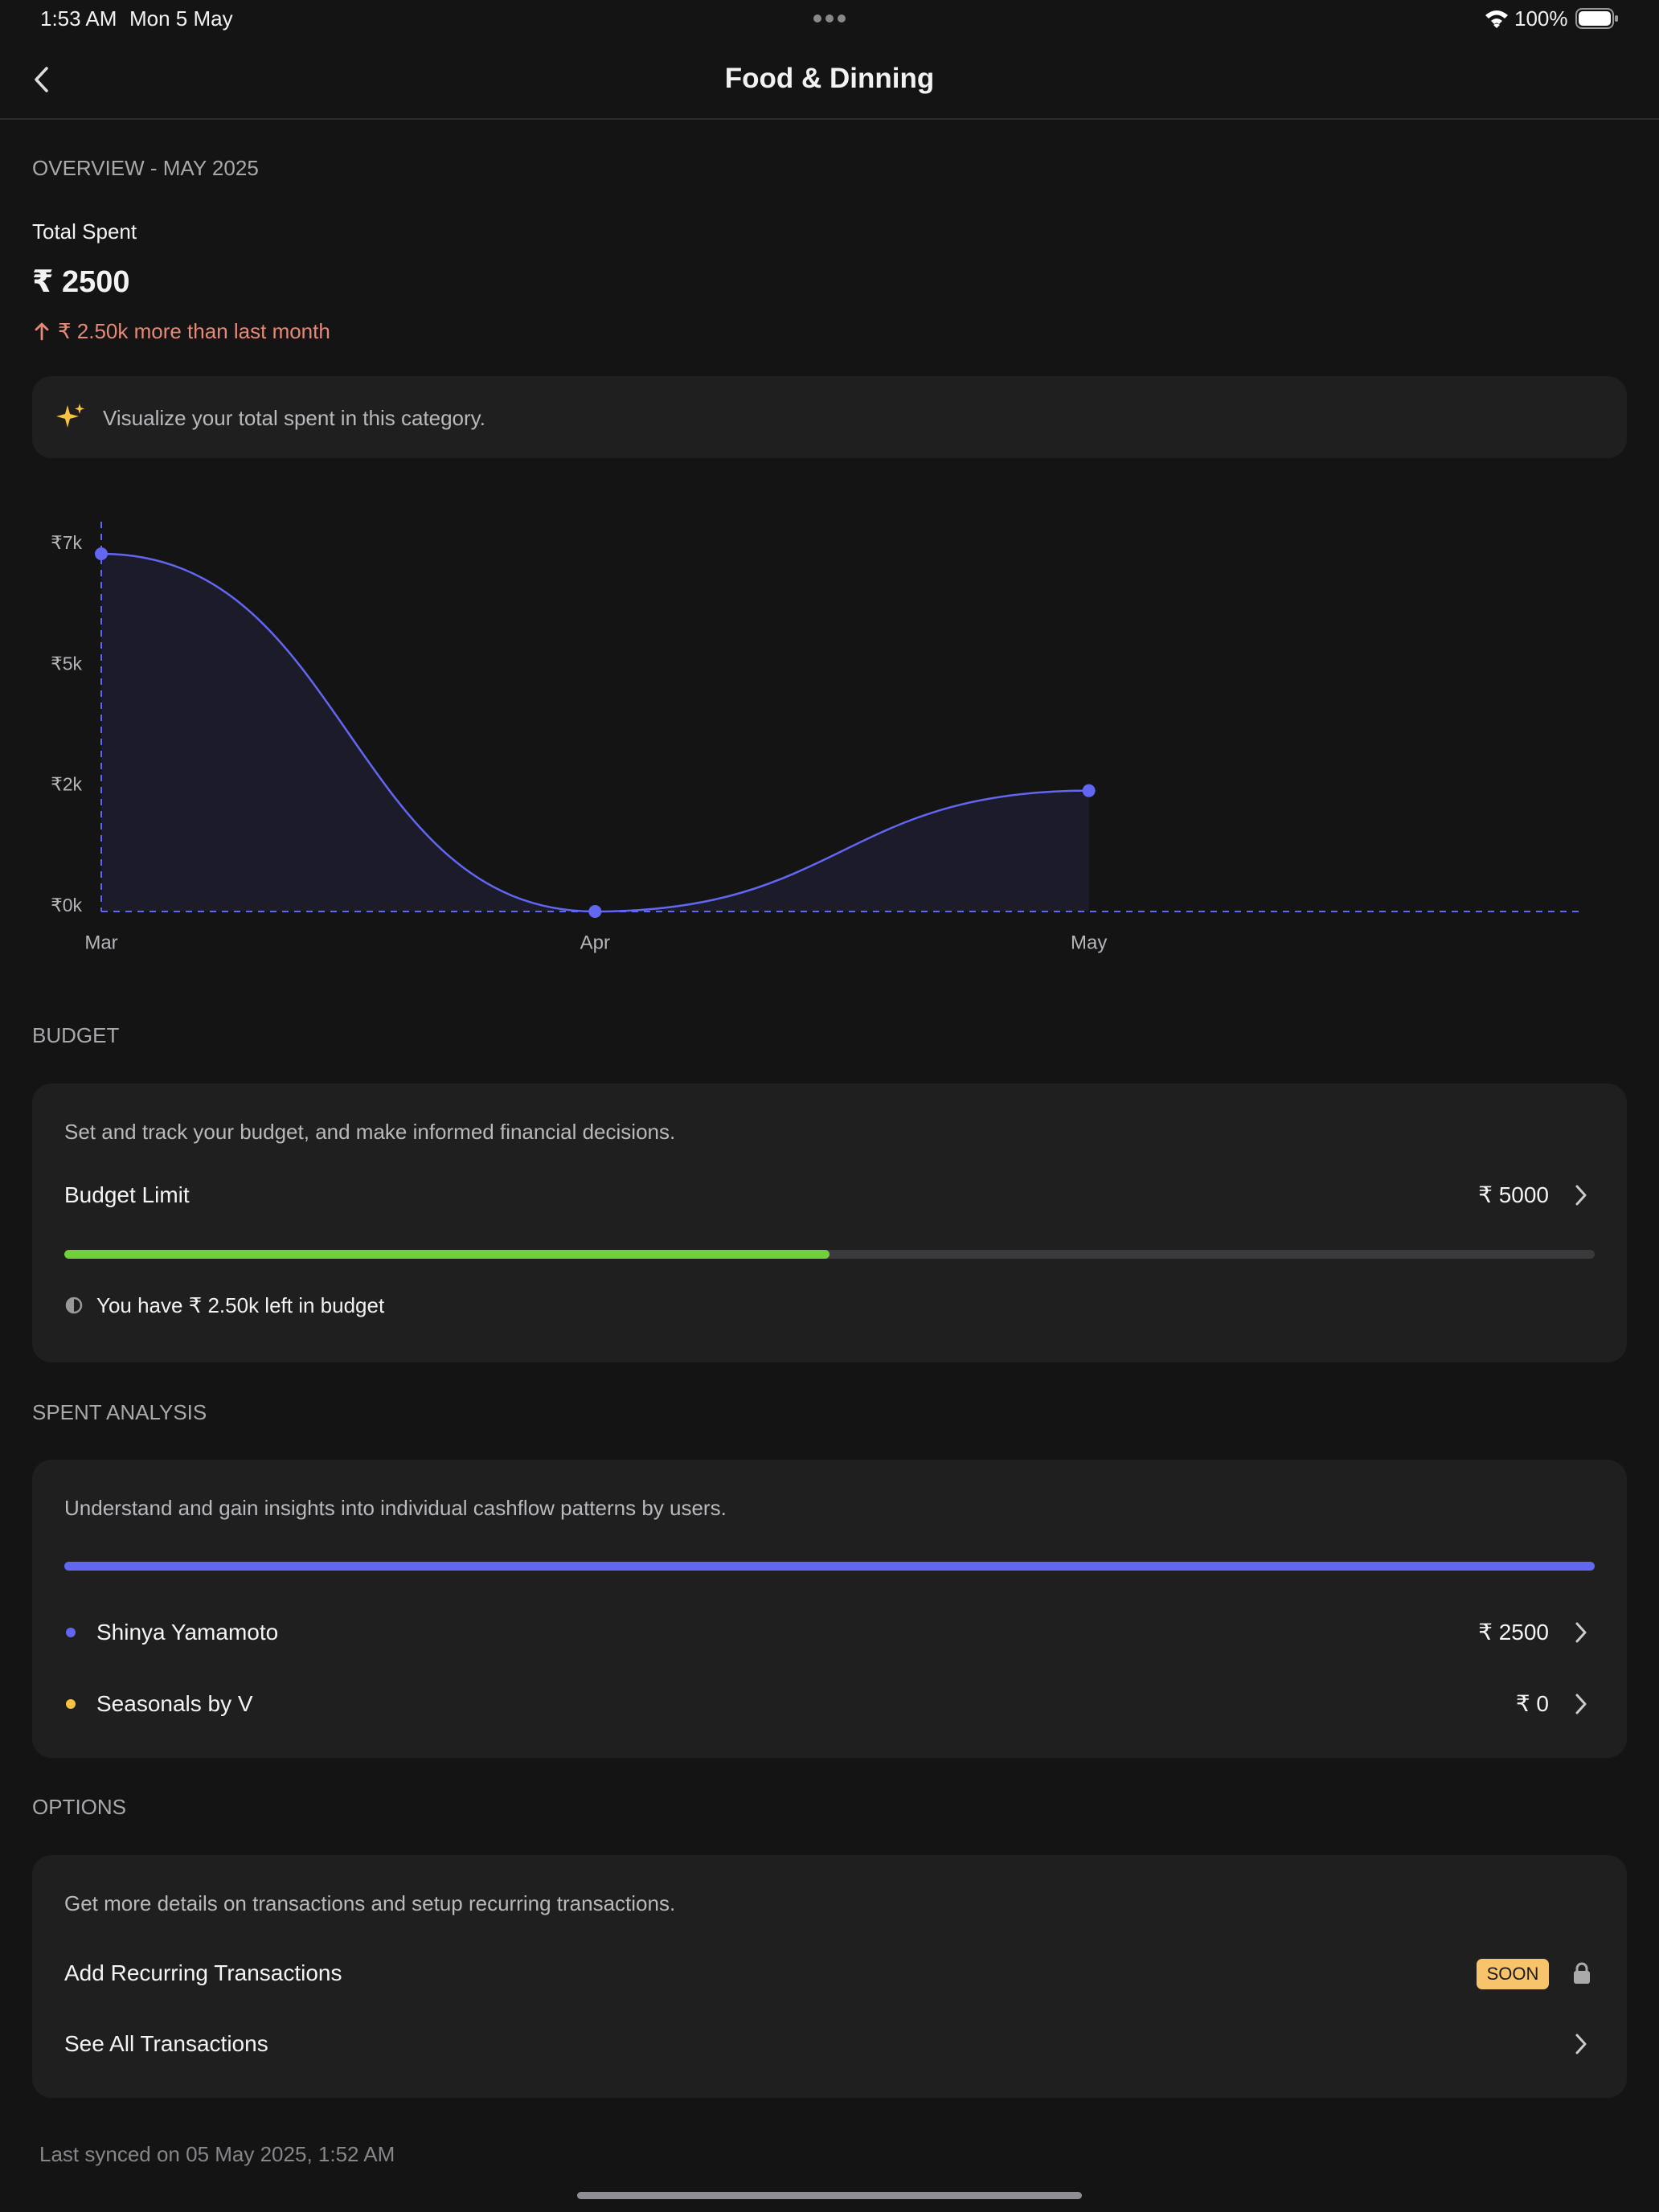  I want to click on page-title: Food & Dinning, so click(829, 78).